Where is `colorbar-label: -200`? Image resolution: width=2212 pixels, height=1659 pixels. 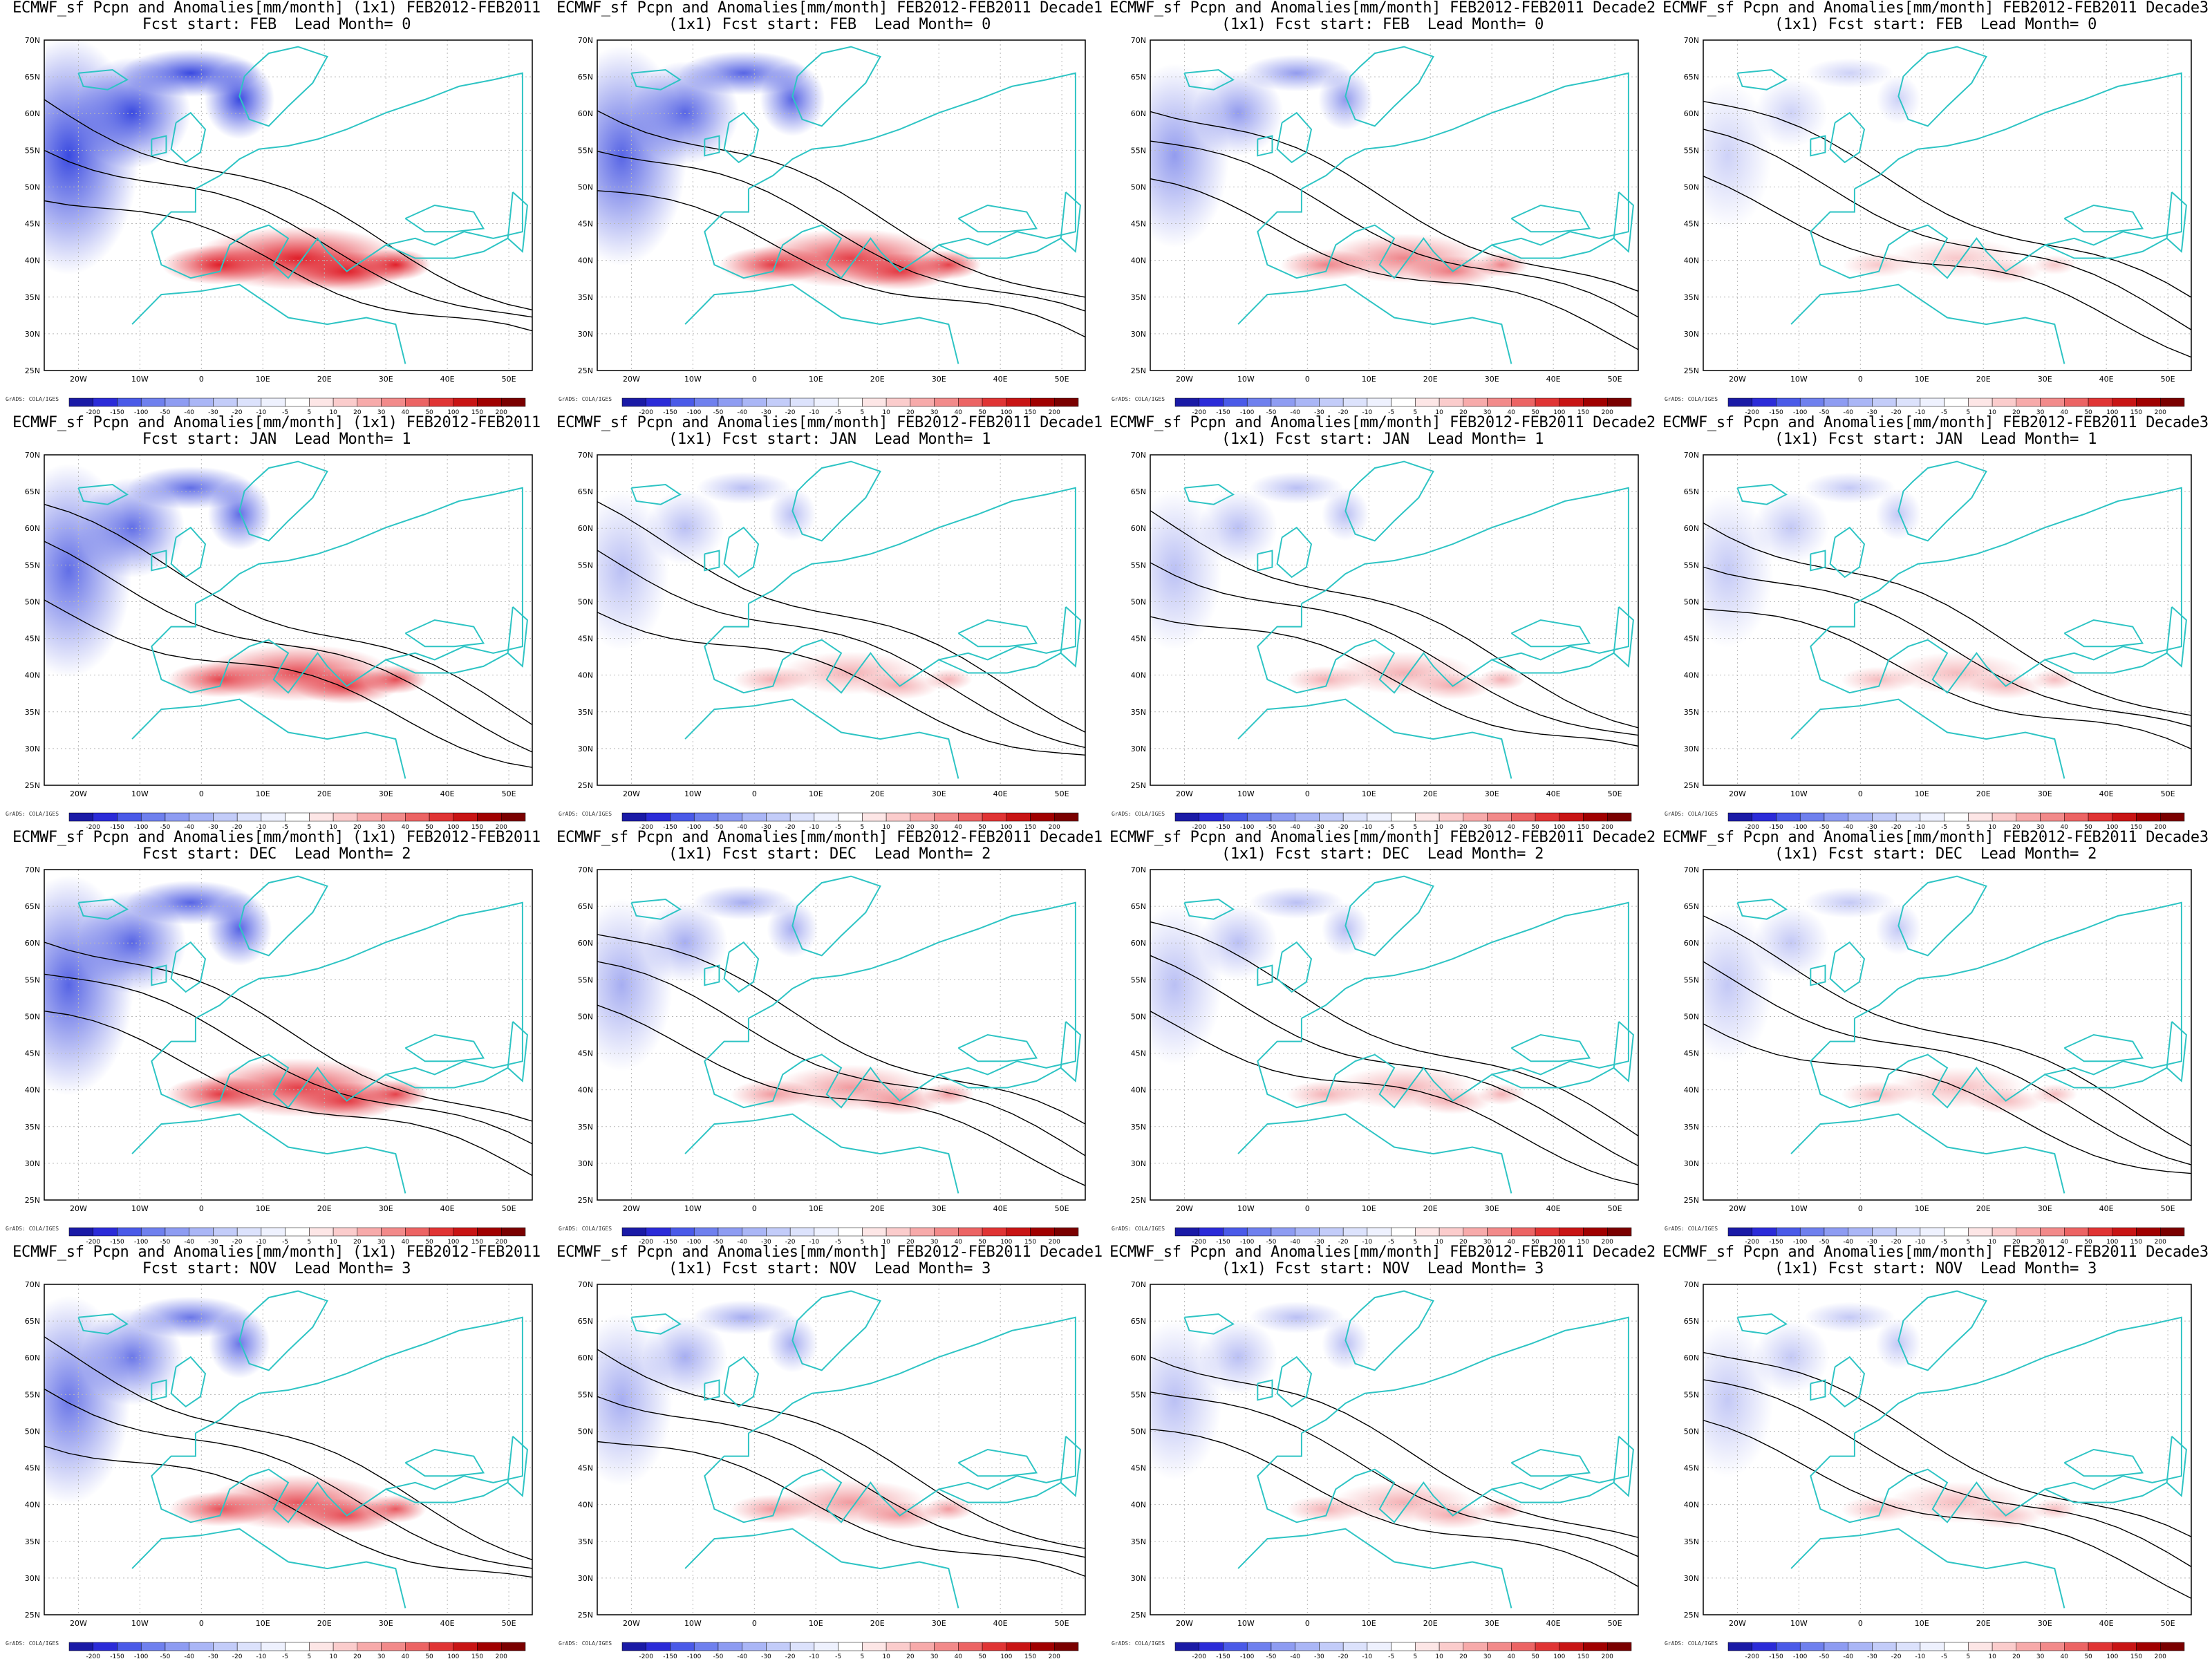
colorbar-label: -200 is located at coordinates (646, 412).